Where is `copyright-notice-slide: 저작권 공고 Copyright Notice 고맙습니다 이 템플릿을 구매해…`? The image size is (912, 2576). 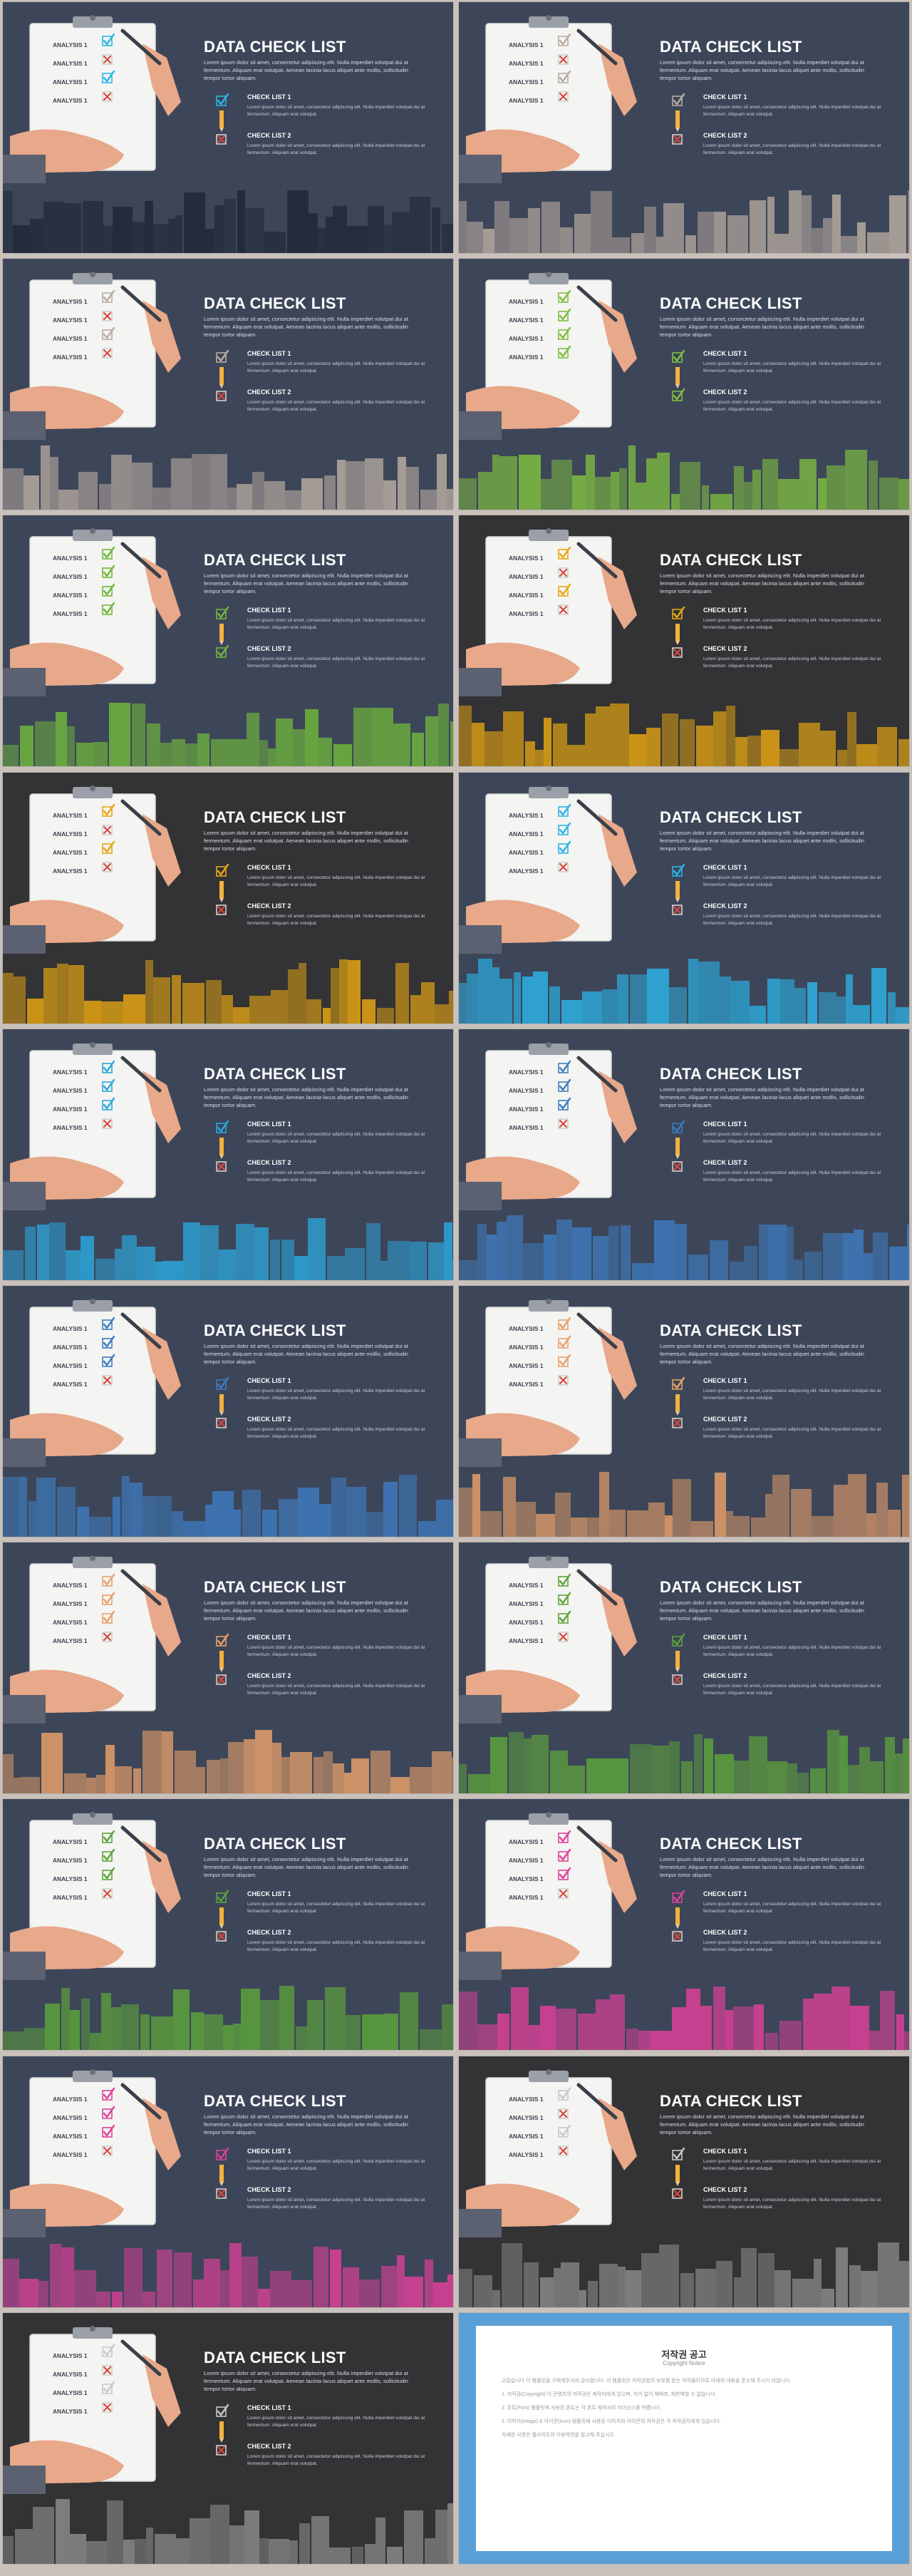
copyright-notice-slide: 저작권 공고 Copyright Notice 고맙습니다 이 템플릿을 구매해… is located at coordinates (684, 2438).